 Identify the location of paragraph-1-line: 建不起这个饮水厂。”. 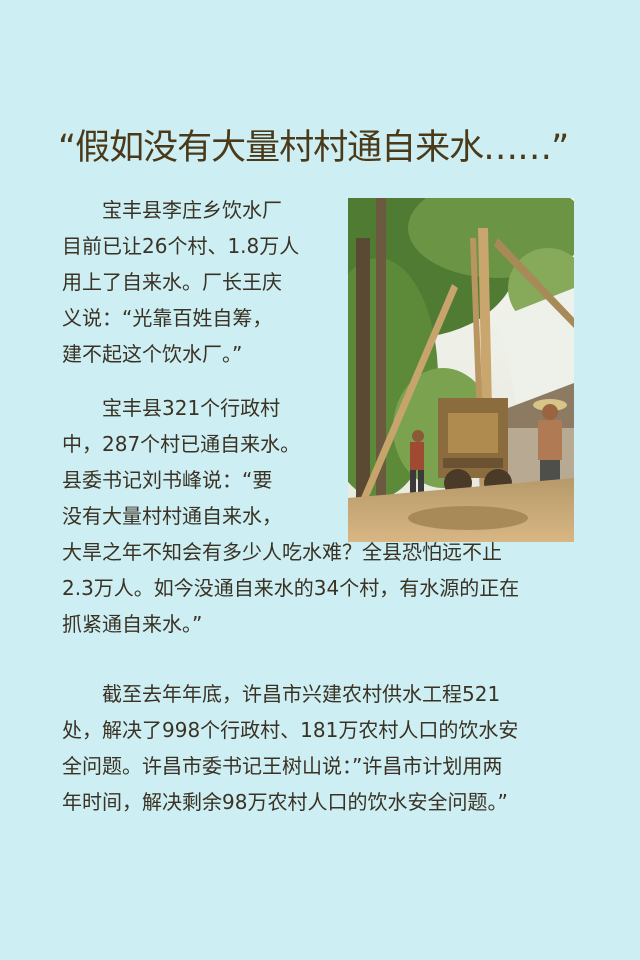
(152, 354).